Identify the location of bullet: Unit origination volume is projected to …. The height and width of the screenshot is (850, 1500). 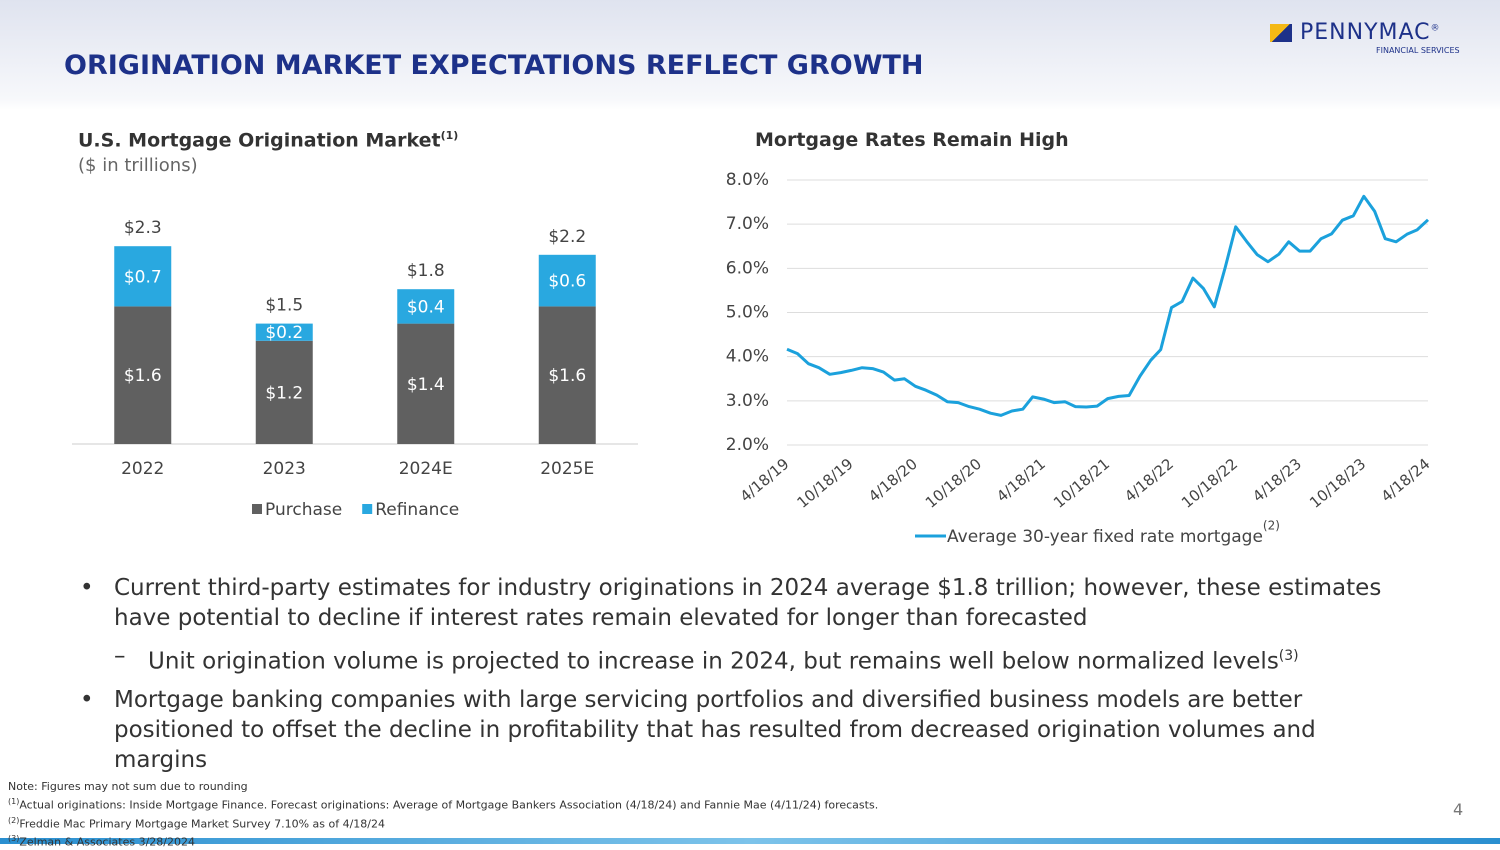
(745, 659).